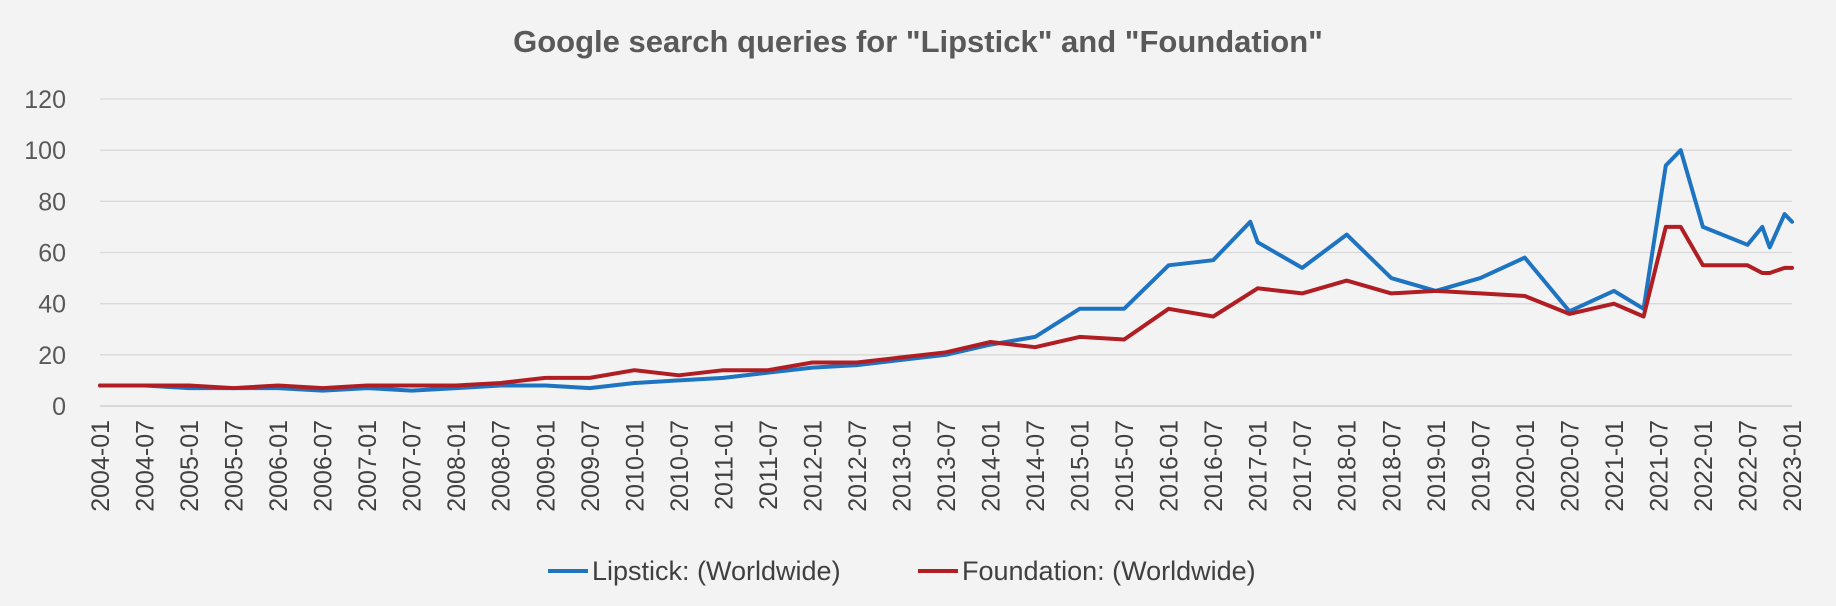  I want to click on y-tick-label: 60, so click(52, 254).